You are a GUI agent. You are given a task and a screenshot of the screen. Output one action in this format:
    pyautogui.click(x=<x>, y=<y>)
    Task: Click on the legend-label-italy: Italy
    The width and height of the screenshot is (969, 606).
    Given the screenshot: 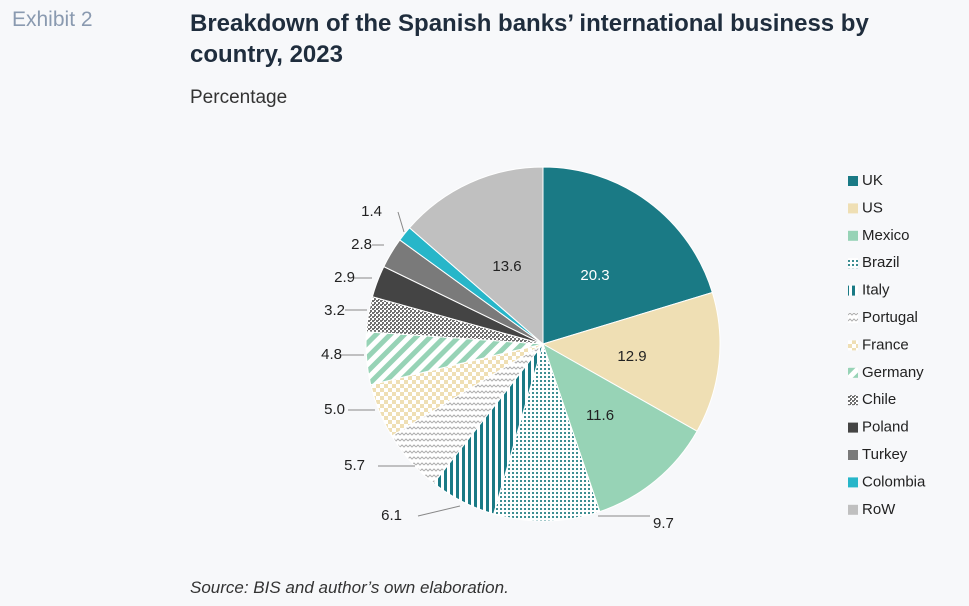 What is the action you would take?
    pyautogui.click(x=876, y=290)
    